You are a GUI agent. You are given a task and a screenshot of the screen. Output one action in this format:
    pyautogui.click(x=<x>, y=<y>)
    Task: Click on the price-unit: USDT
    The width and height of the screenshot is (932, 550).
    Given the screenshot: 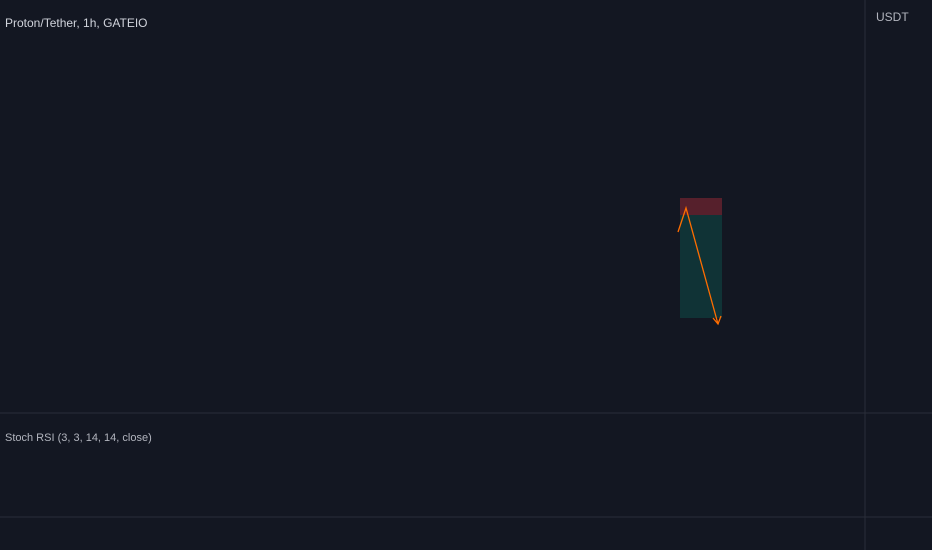 What is the action you would take?
    pyautogui.click(x=892, y=17)
    